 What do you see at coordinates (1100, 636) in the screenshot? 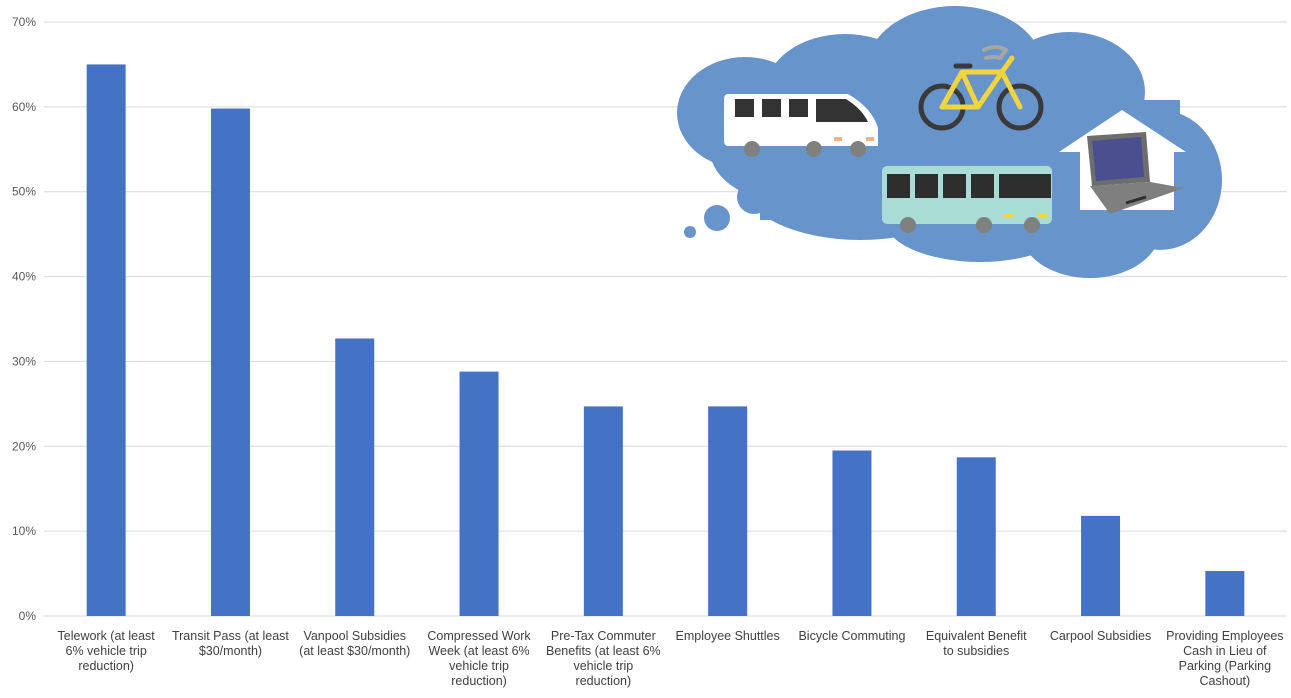
I see `x-tick-label: Carpool Subsidies` at bounding box center [1100, 636].